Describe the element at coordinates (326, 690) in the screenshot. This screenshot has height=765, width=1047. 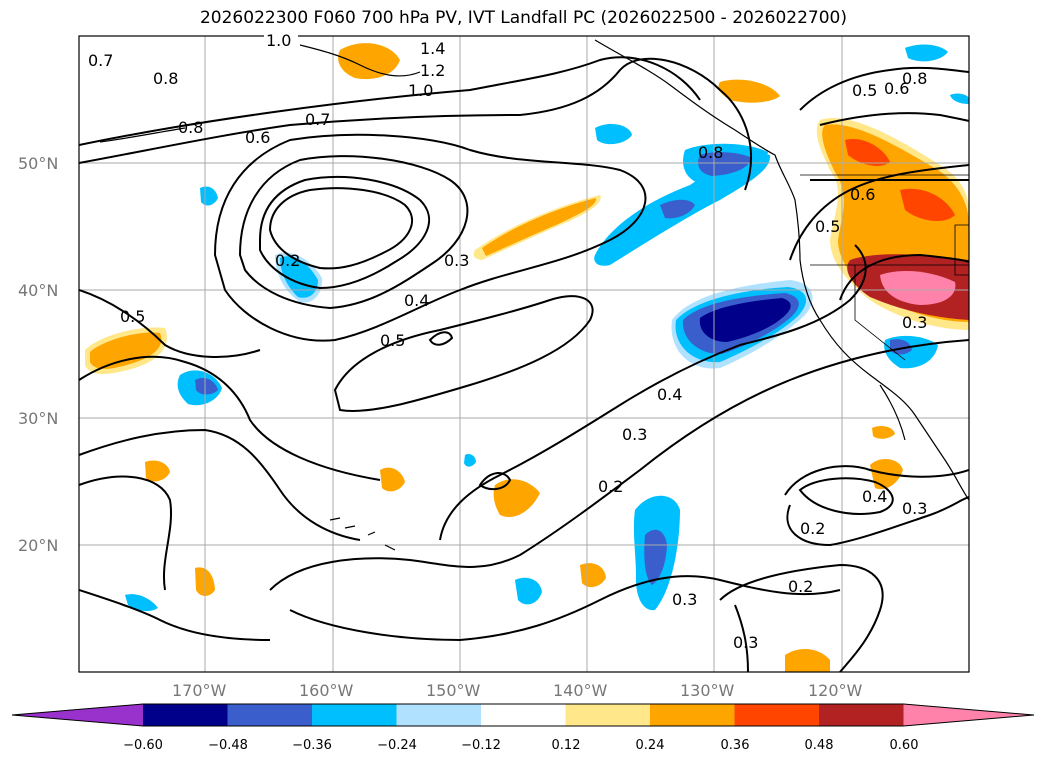
I see `lon-label-160w: 160°W` at that location.